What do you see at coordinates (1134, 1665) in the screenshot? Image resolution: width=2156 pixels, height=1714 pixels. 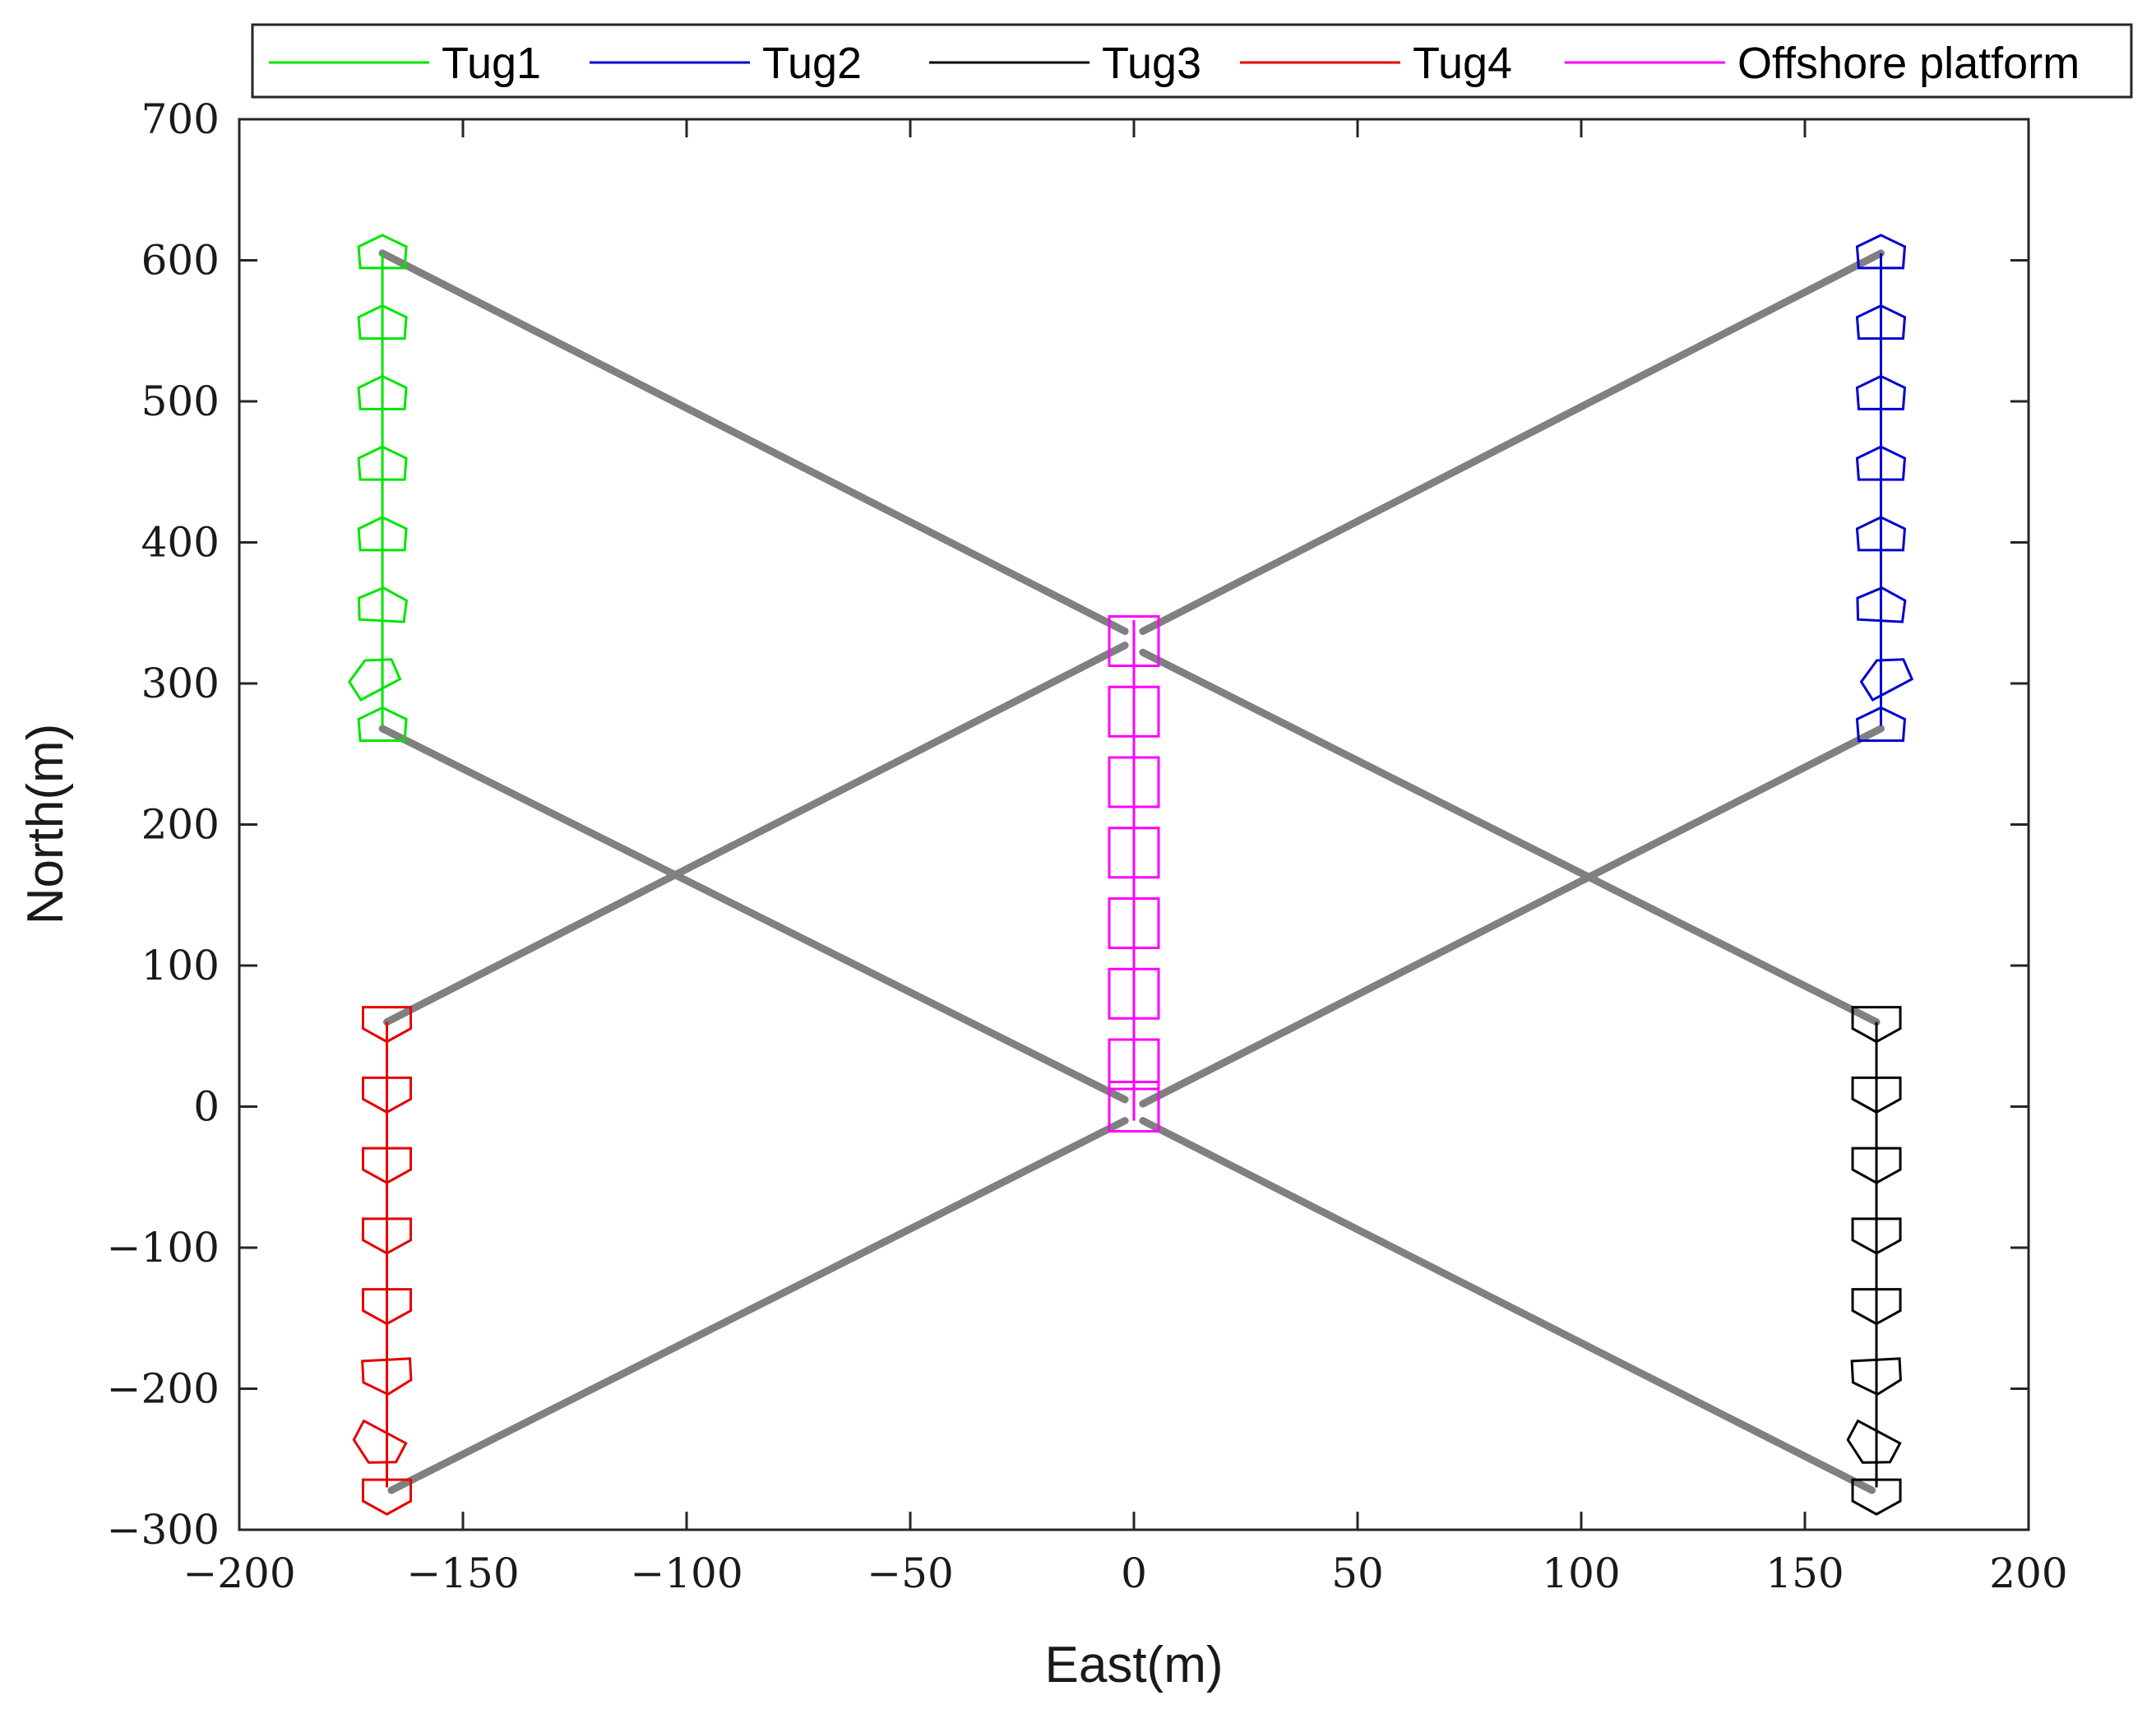 I see `x-axis-label: East(m)` at bounding box center [1134, 1665].